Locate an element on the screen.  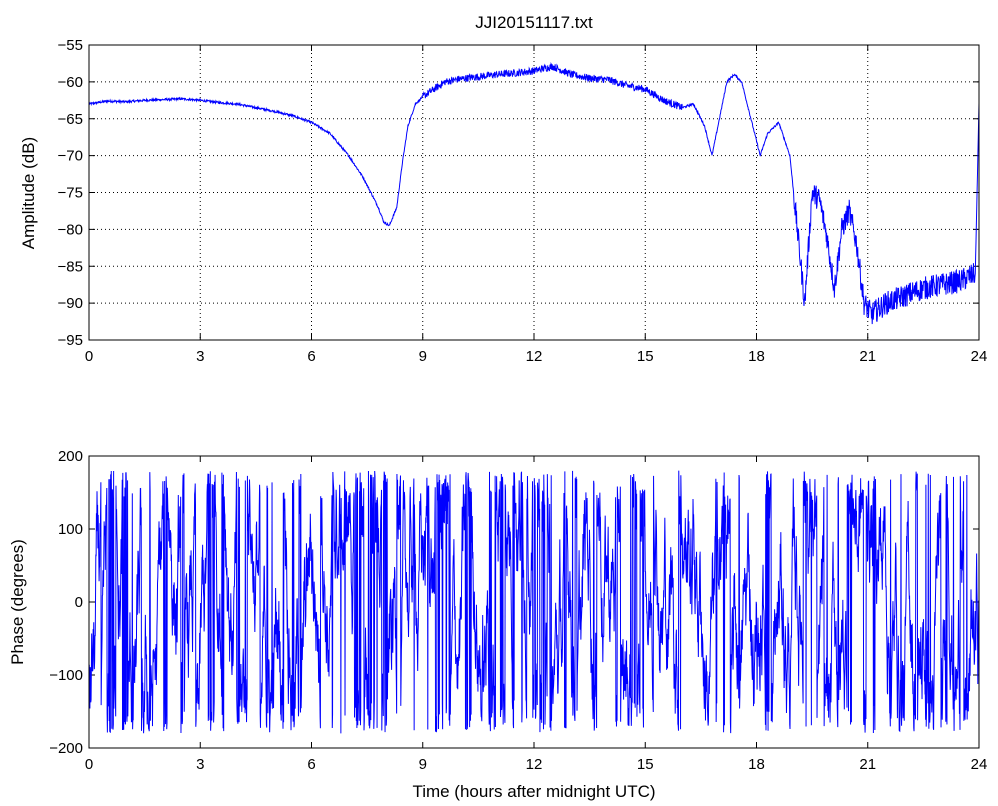
phase-y-tick-label: −200 is located at coordinates (66, 748).